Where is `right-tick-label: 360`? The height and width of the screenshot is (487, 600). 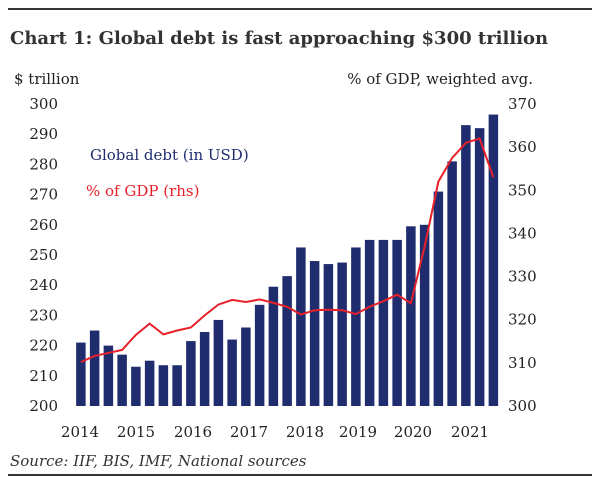 right-tick-label: 360 is located at coordinates (522, 147).